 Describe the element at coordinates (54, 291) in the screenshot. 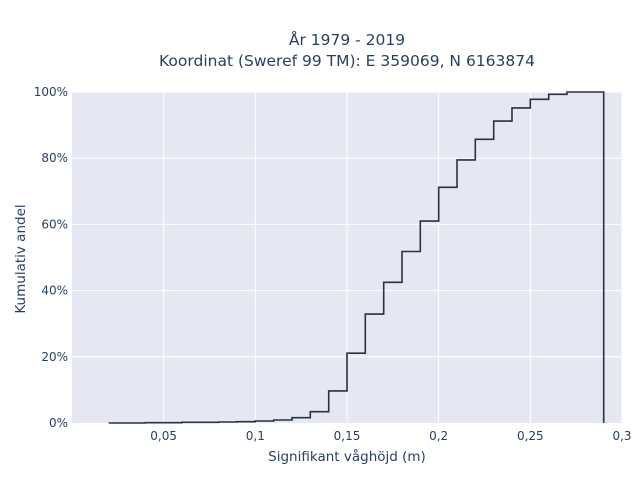

I see `y-tick-label: 40%` at that location.